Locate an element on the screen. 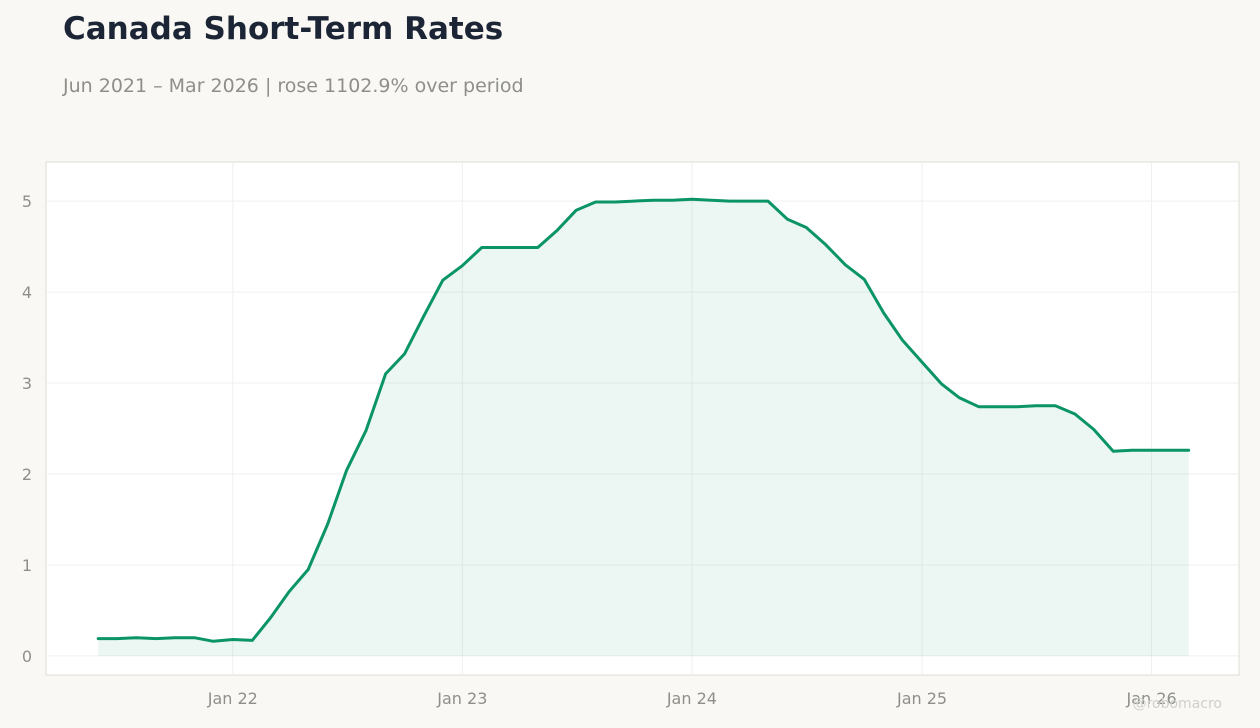 This screenshot has width=1260, height=728. y-tick-label: 4 is located at coordinates (27, 292).